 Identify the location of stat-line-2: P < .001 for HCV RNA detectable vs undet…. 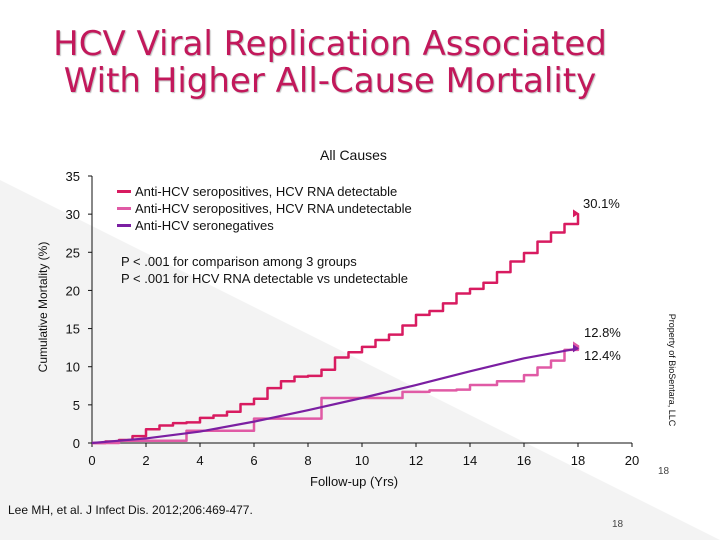
(265, 278).